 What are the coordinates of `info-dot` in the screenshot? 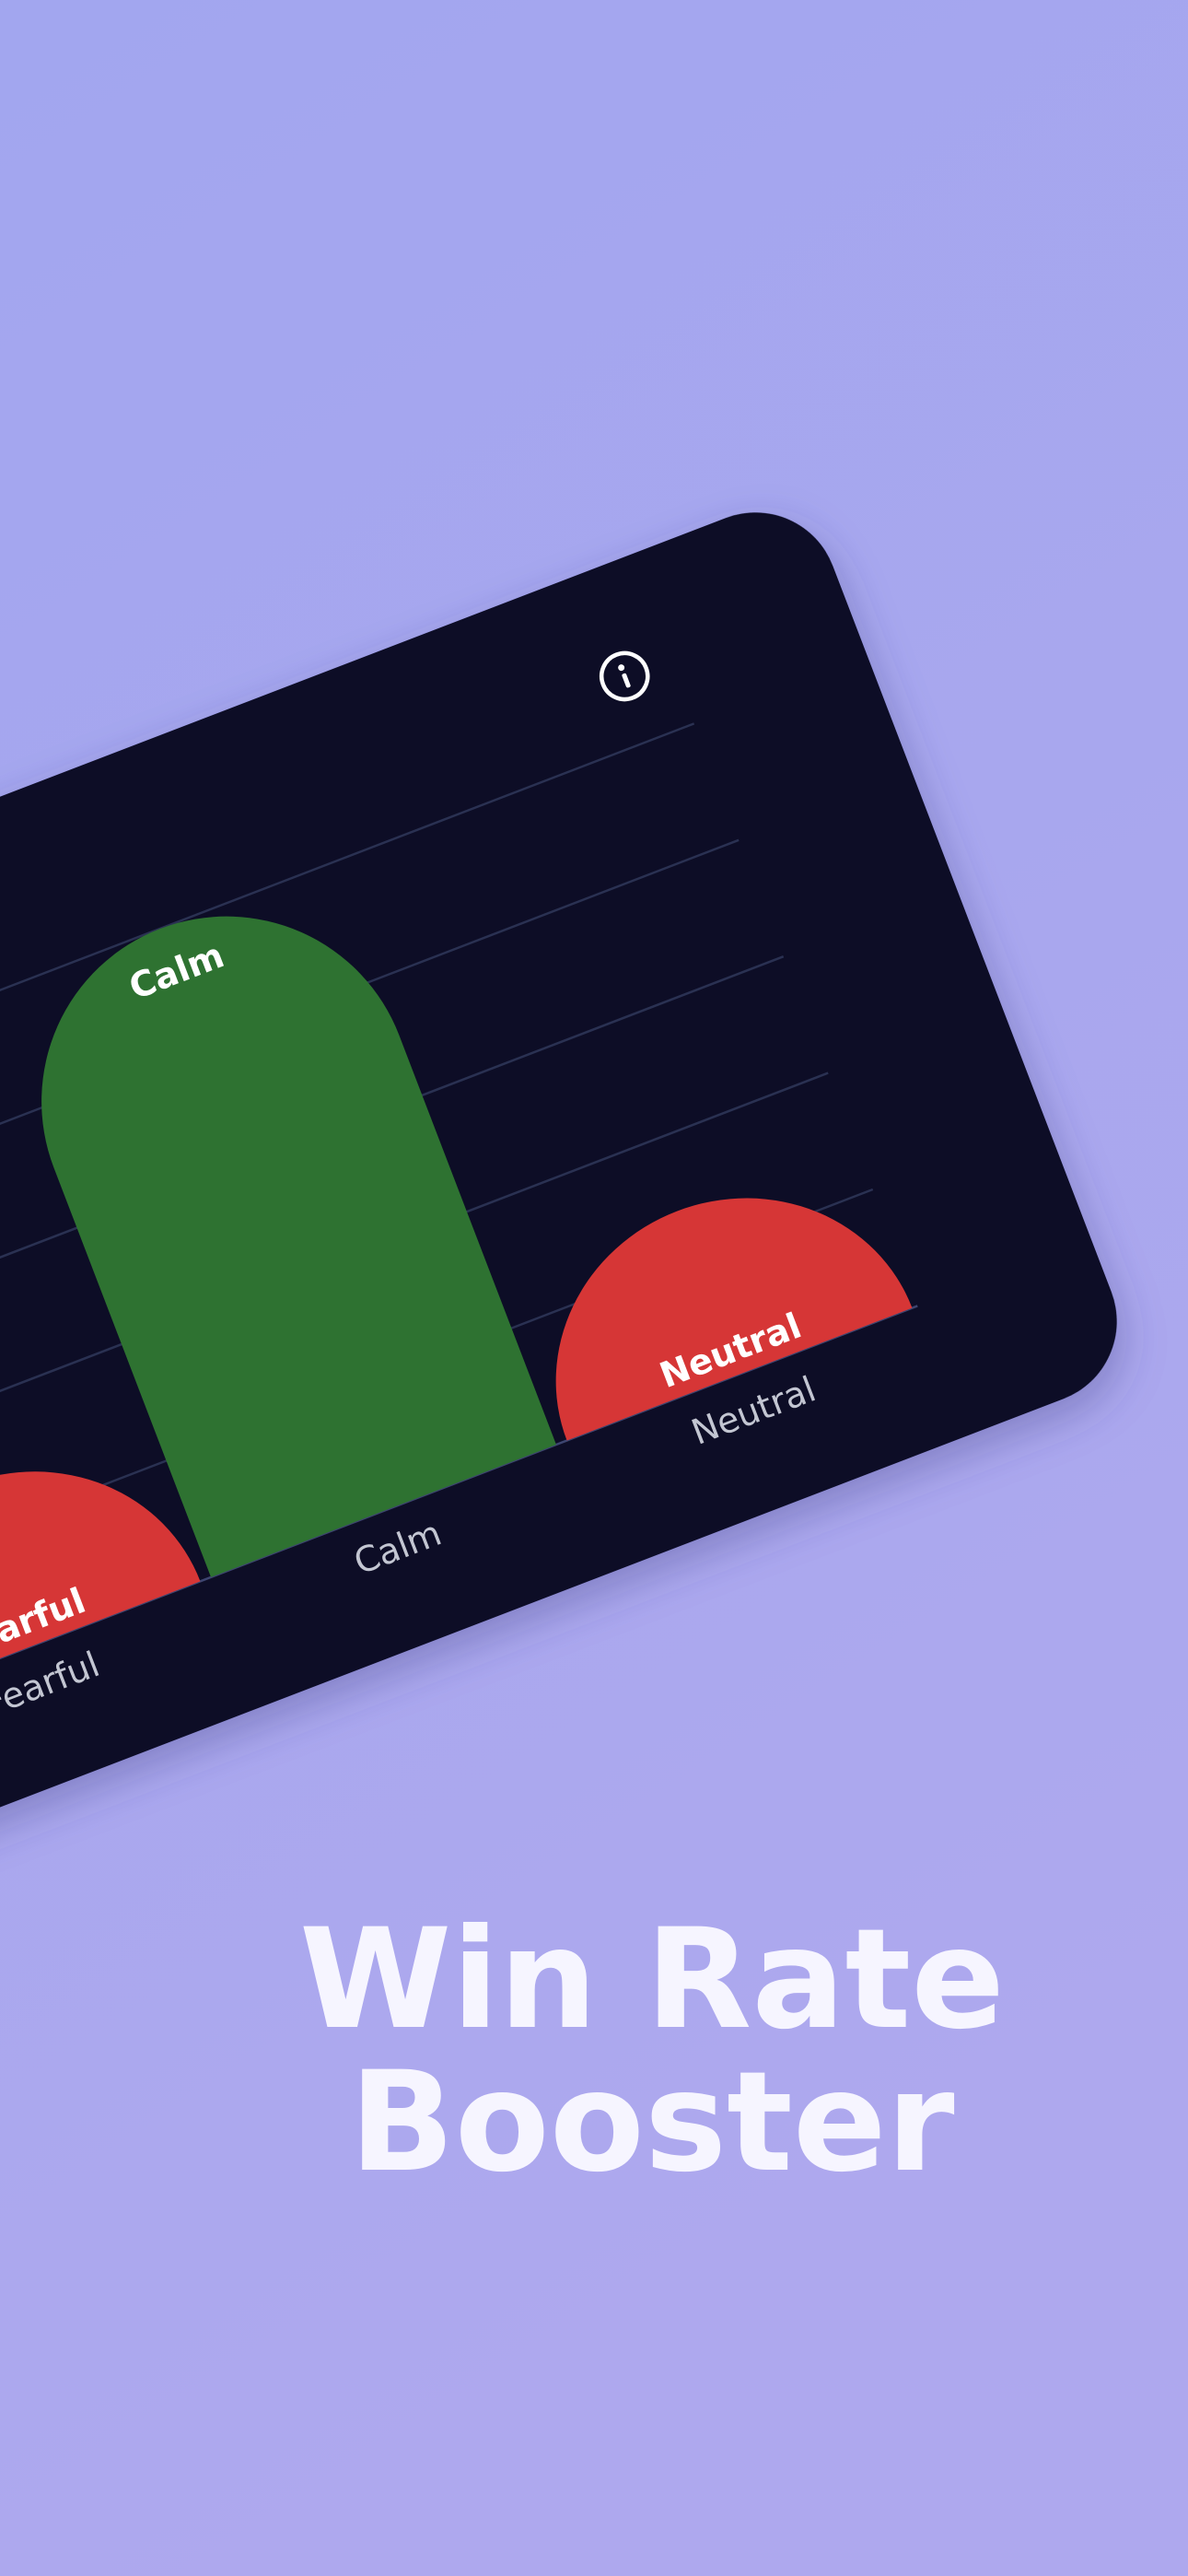 It's located at (621, 668).